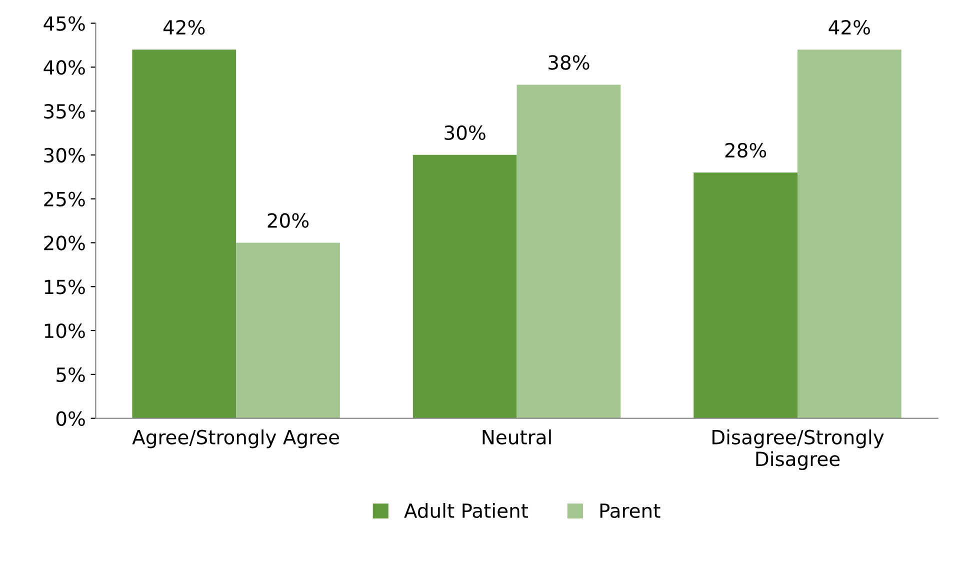 The image size is (957, 581). Describe the element at coordinates (745, 150) in the screenshot. I see `data-label: 28%` at that location.